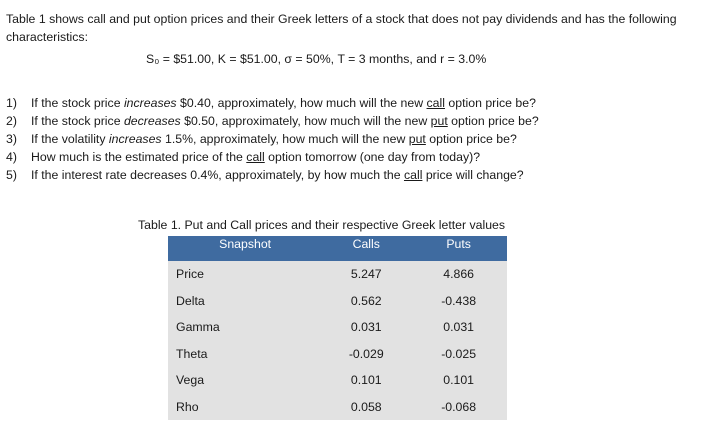 The image size is (716, 441). I want to click on put-value: -0.068, so click(458, 406).